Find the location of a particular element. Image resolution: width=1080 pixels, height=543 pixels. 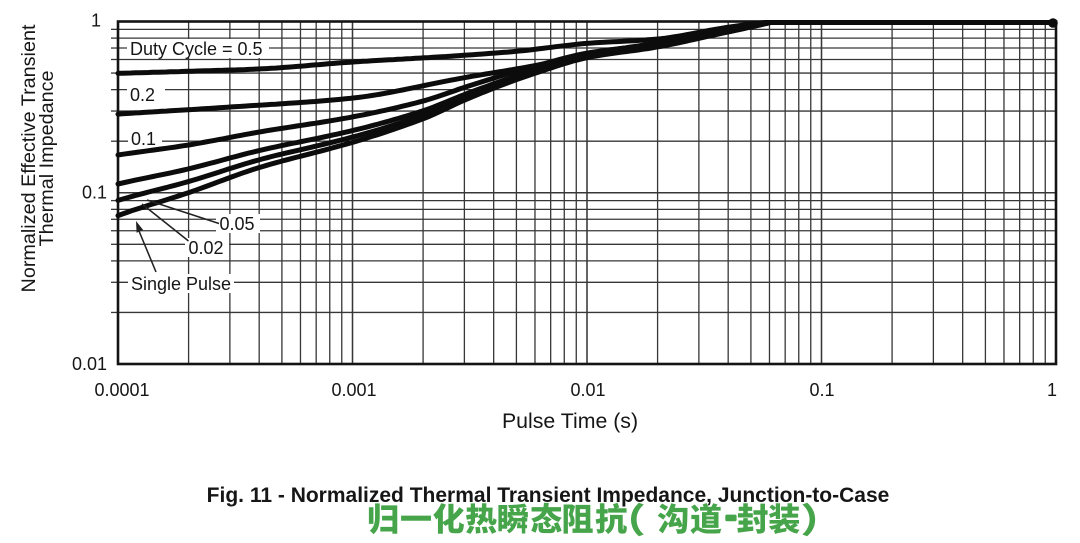

svg-text: 0.001 is located at coordinates (353, 390).